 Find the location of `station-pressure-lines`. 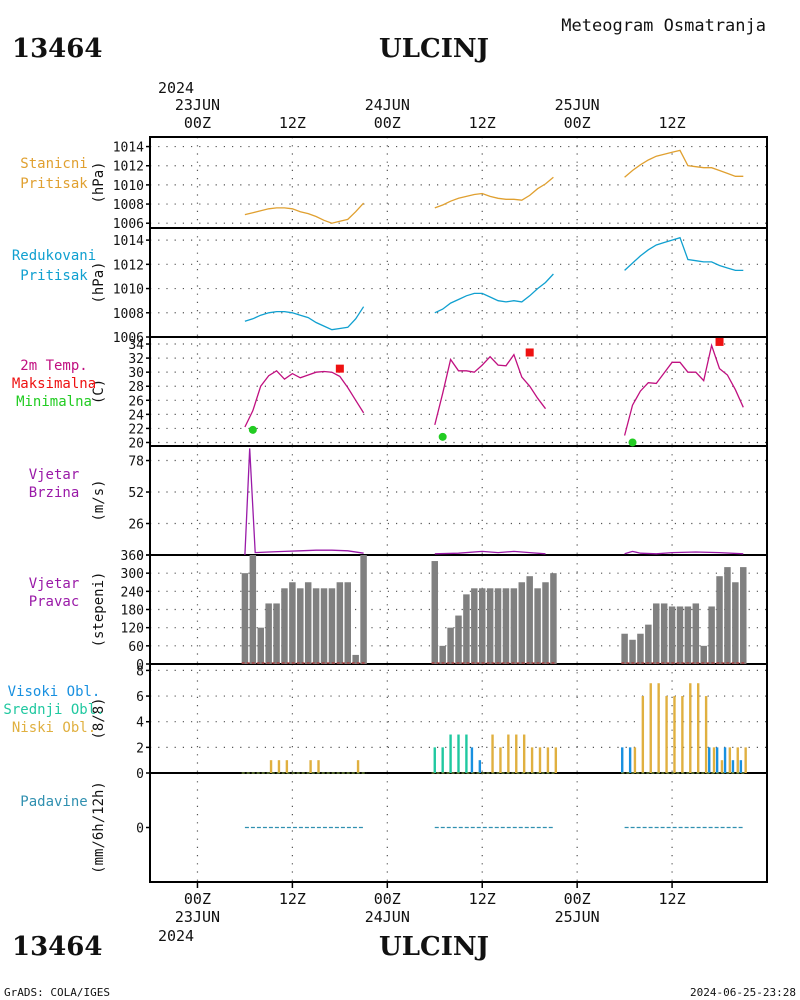

station-pressure-lines is located at coordinates (494, 186).